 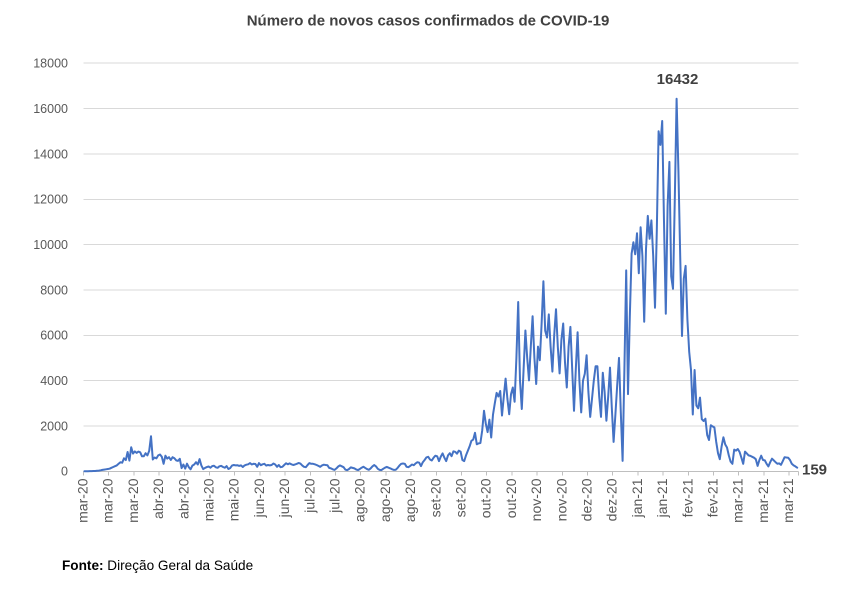 What do you see at coordinates (678, 79) in the screenshot?
I see `svg-text: 16432` at bounding box center [678, 79].